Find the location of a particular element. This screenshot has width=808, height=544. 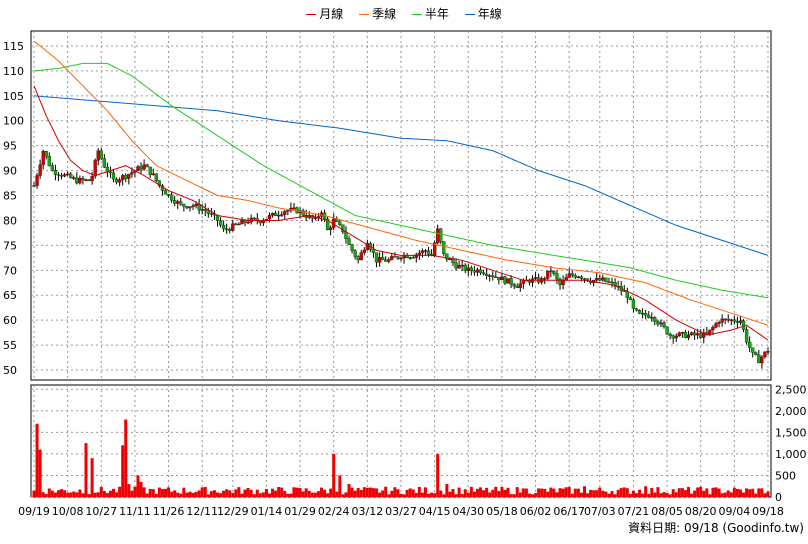

volume-tick-label: 2,000 is located at coordinates (791, 411).